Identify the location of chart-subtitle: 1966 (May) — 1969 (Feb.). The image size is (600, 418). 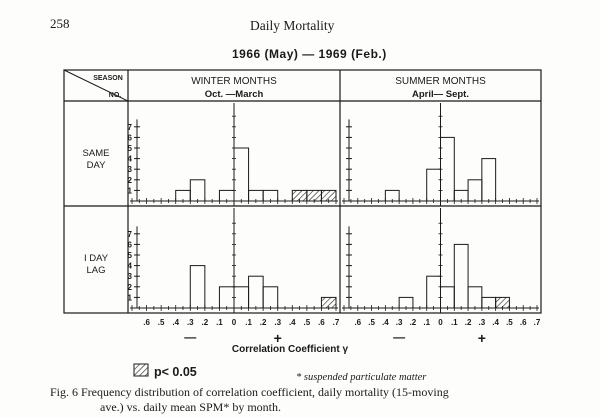
(309, 54).